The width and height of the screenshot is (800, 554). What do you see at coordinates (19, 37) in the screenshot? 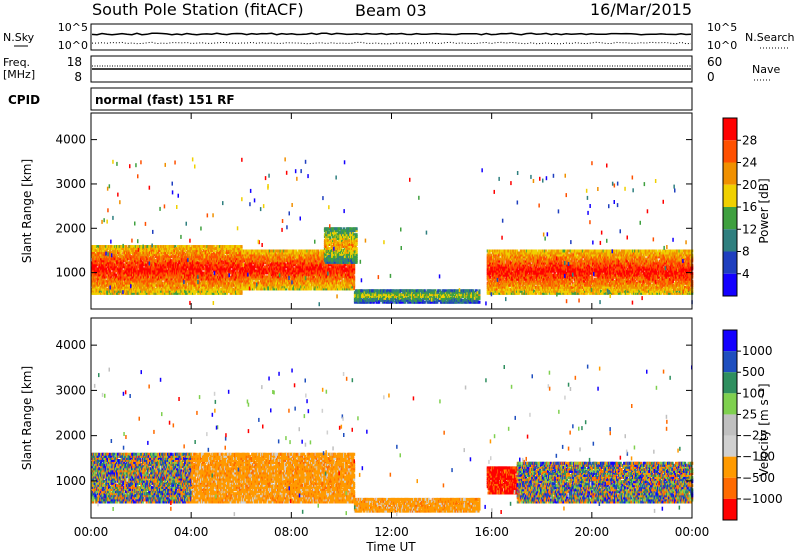
I see `nsky-label: N.Sky` at bounding box center [19, 37].